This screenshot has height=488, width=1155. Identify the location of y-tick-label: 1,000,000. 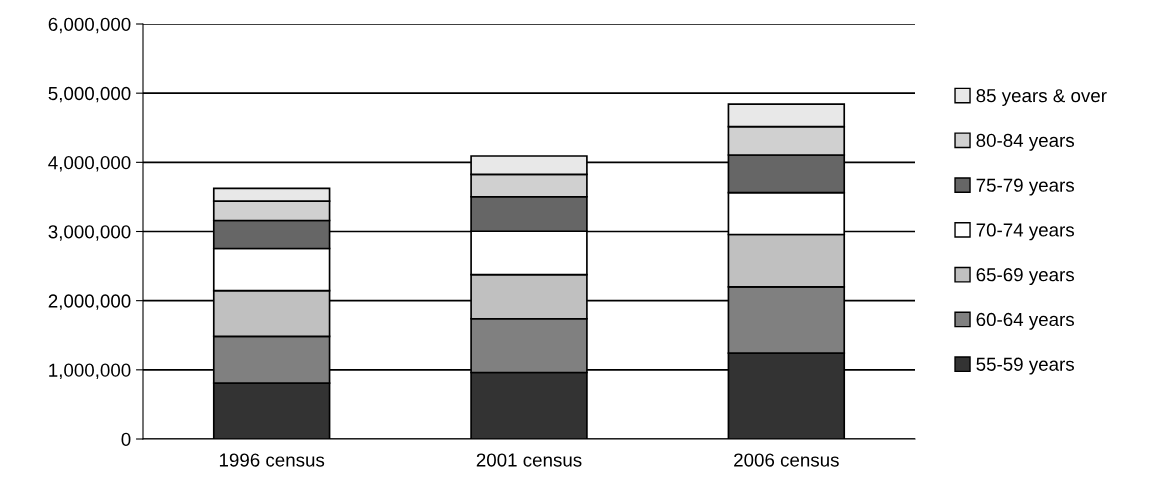
(90, 371).